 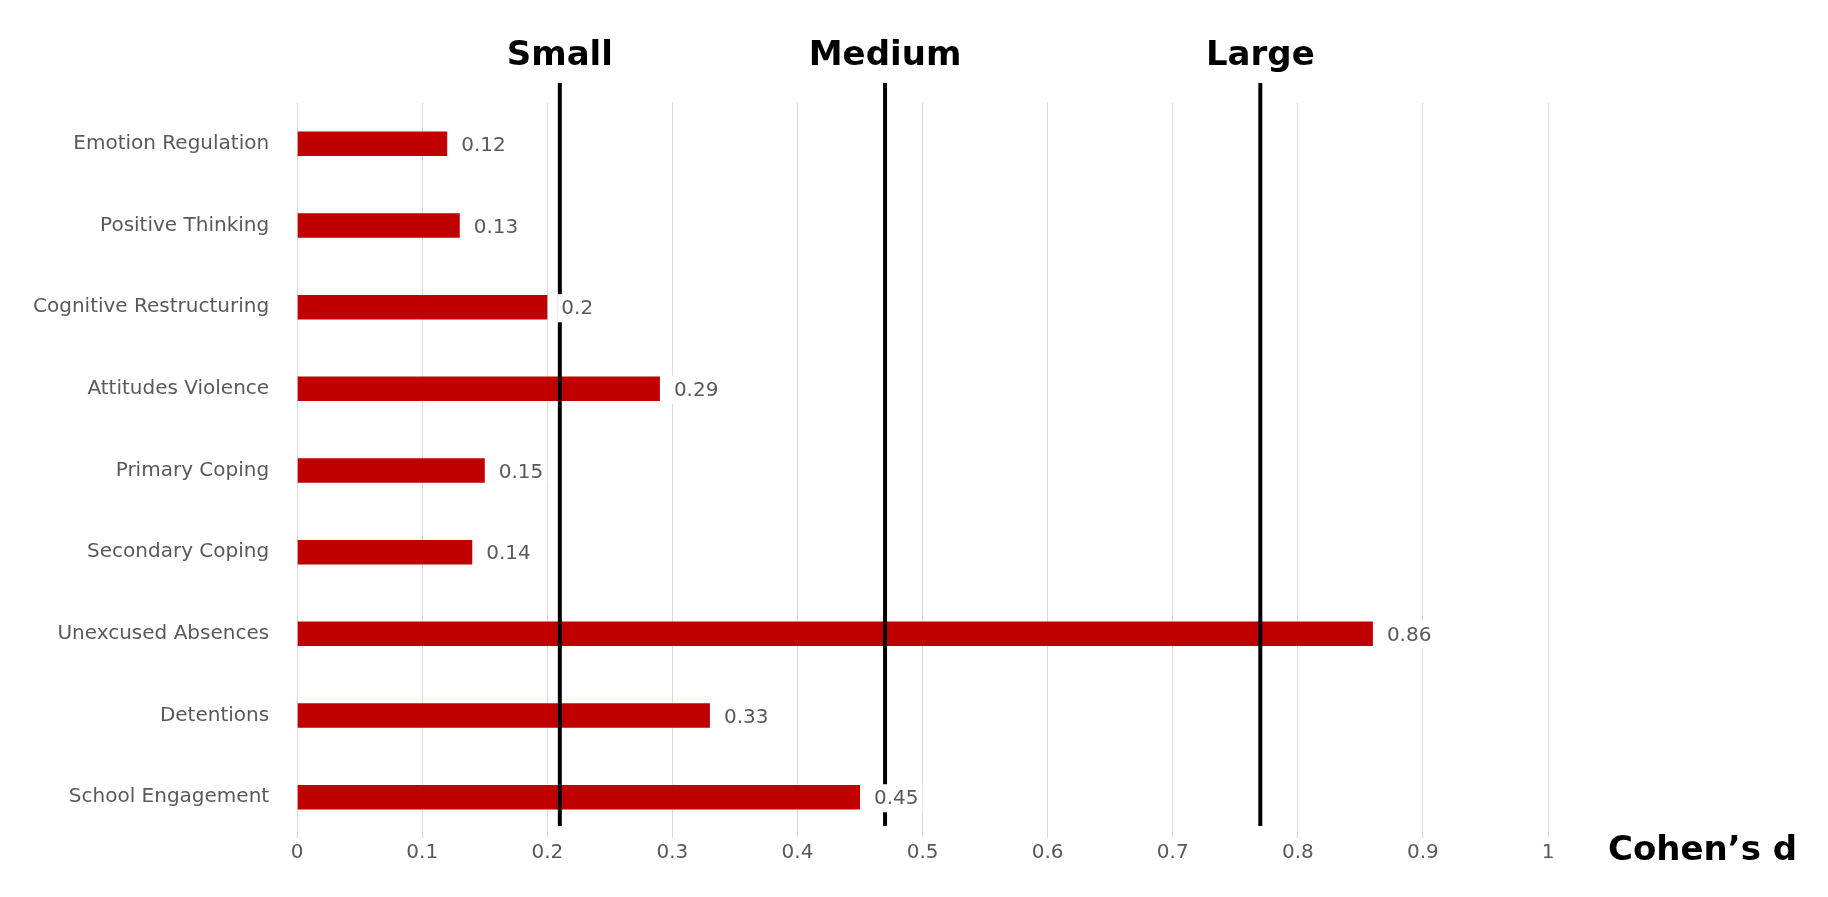 I want to click on x-tick-label: 0.9, so click(x=1423, y=851).